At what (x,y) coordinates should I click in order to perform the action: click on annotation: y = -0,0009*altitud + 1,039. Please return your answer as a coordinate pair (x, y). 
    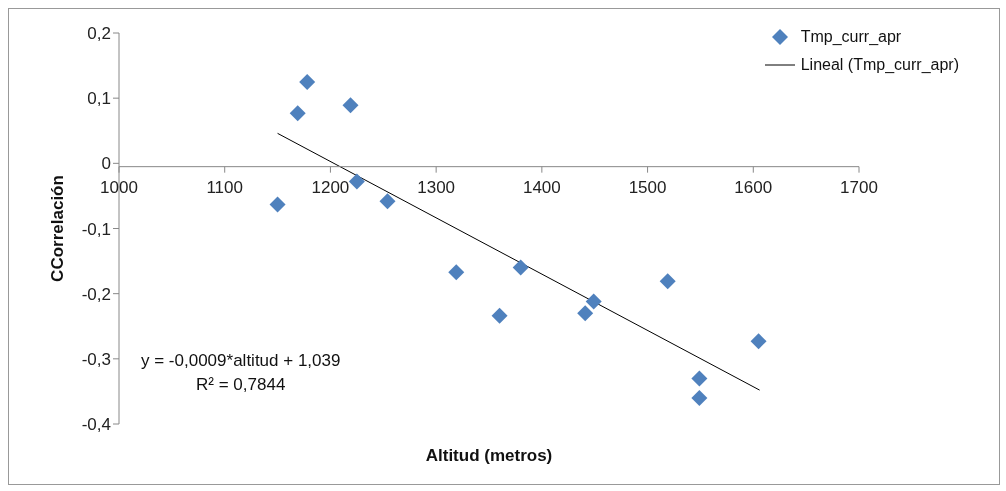
    Looking at the image, I should click on (241, 361).